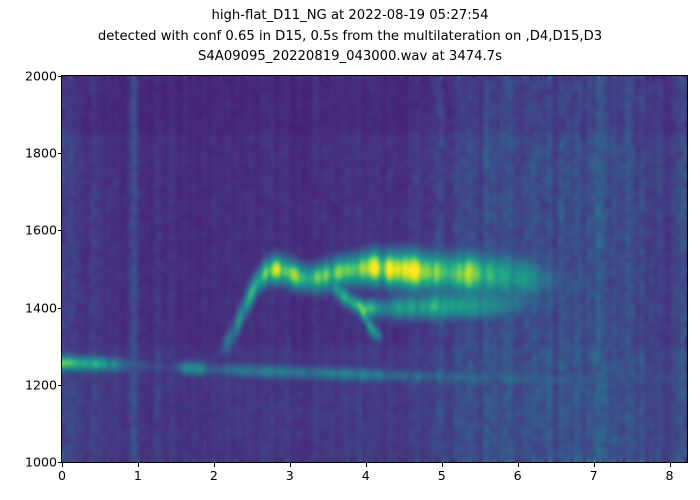 This screenshot has height=500, width=700. Describe the element at coordinates (374, 462) in the screenshot. I see `axis-spine-bottom` at that location.